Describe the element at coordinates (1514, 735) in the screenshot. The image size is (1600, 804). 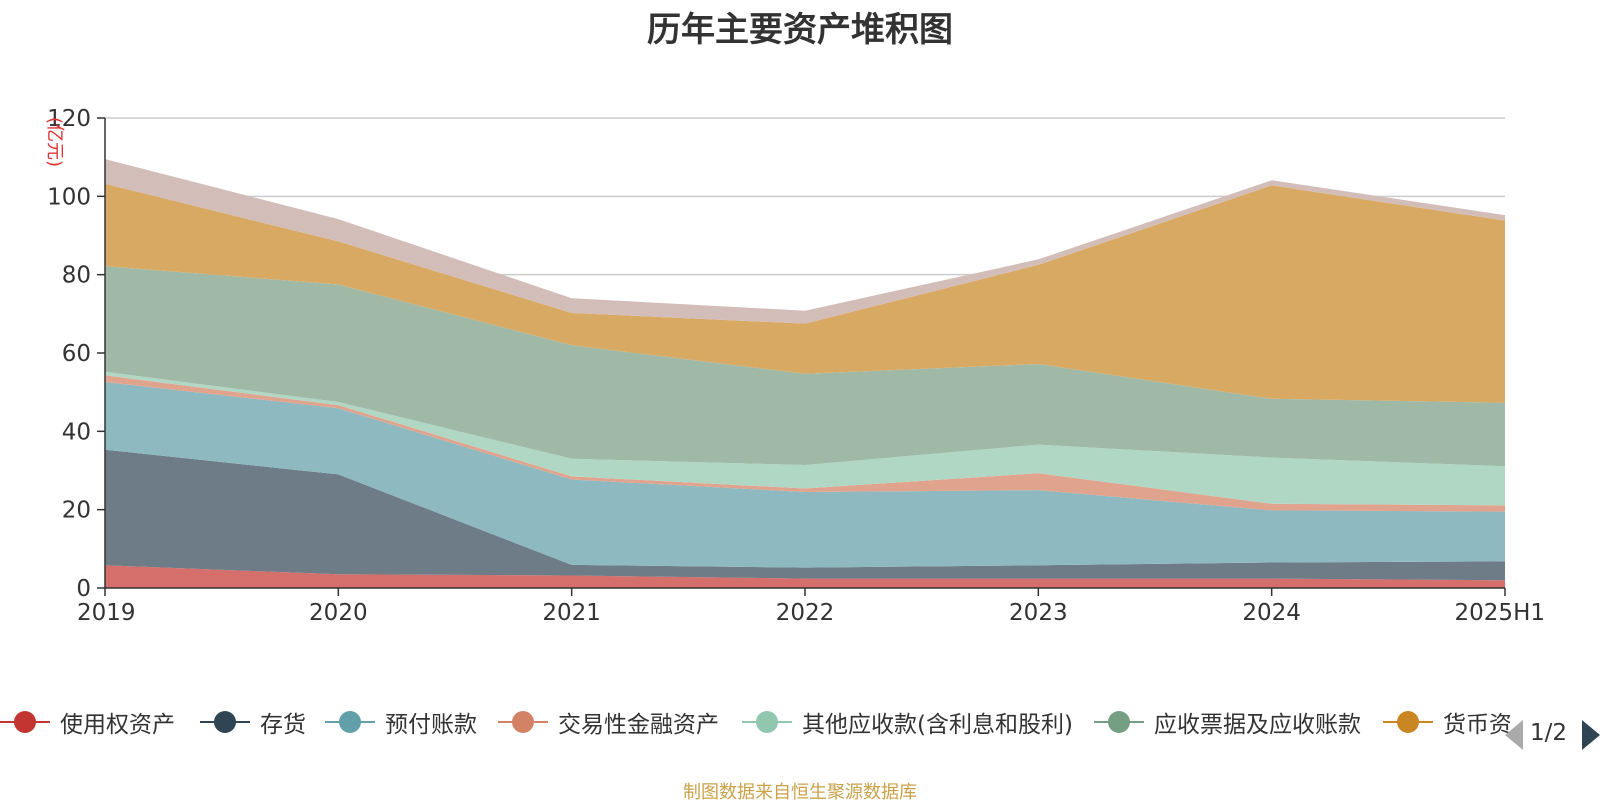
I see `legend-prev-page-icon` at that location.